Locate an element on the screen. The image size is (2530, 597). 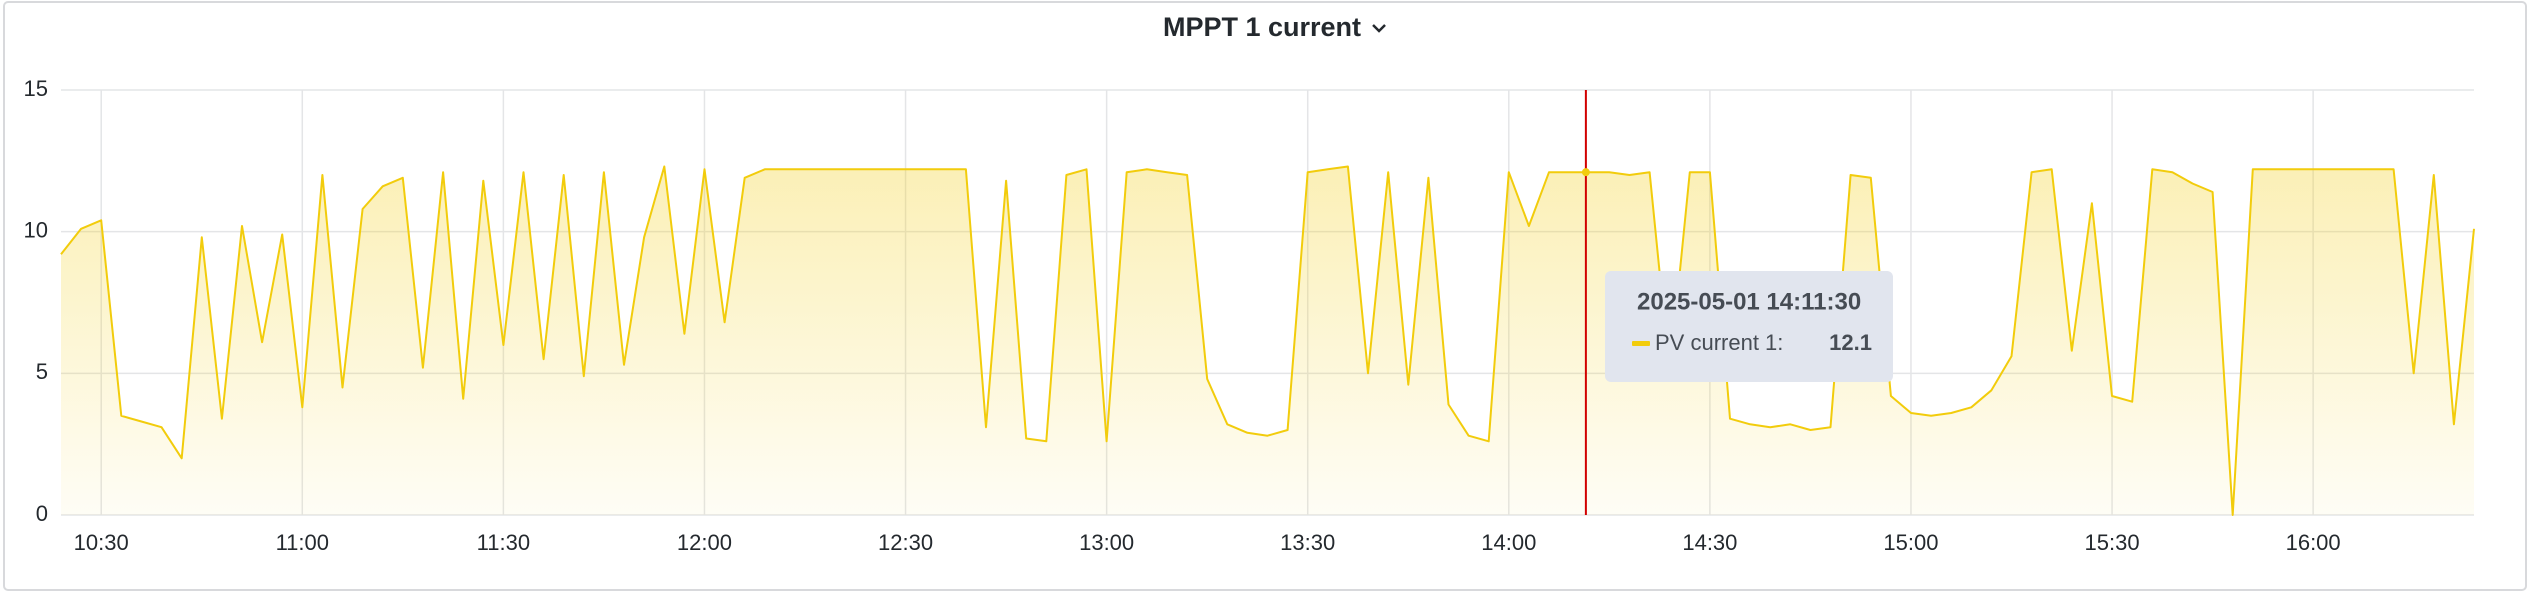
y-tick-label: 15 is located at coordinates (36, 88).